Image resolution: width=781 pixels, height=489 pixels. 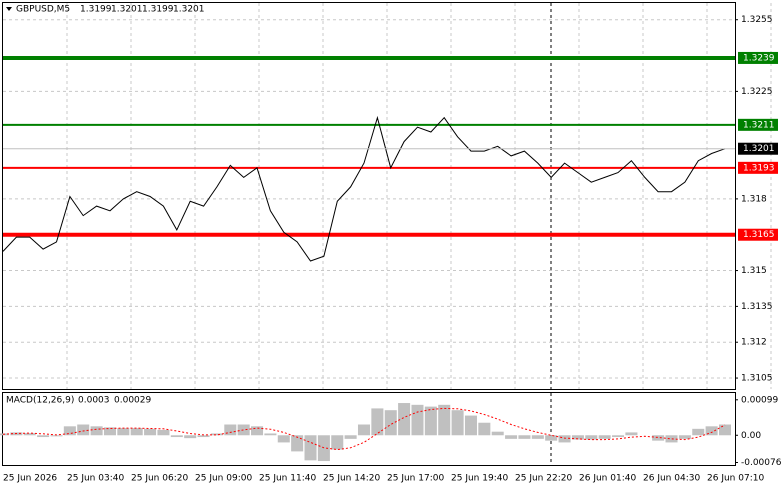 I want to click on y-tick-label: 1.3105, so click(x=757, y=379).